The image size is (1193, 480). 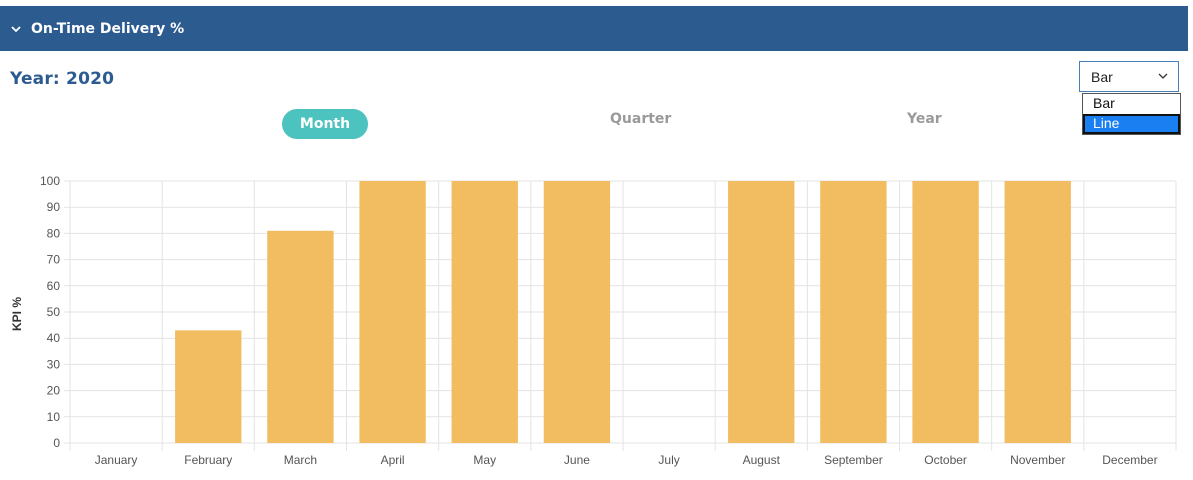 I want to click on panel-header: On-Time Delivery %, so click(x=594, y=28).